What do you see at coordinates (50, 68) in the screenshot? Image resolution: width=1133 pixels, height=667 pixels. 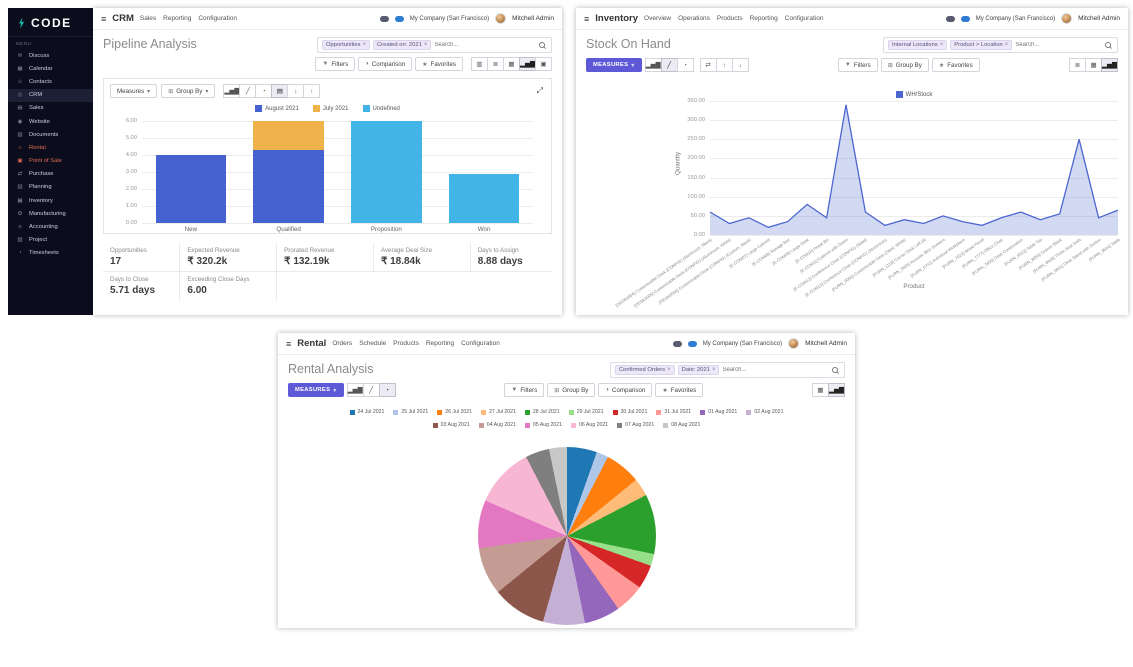 I see `sidebar-item-calendar: ▦ Calendar` at bounding box center [50, 68].